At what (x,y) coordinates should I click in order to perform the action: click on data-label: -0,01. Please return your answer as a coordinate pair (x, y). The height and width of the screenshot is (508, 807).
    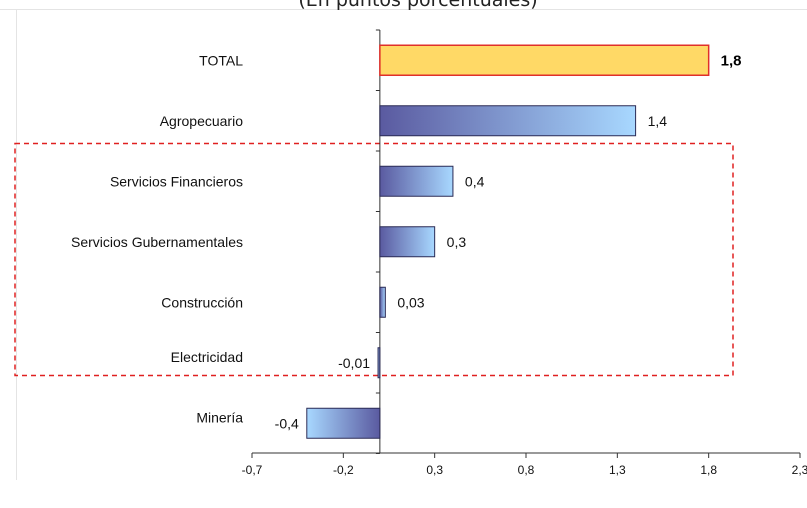
    Looking at the image, I should click on (354, 363).